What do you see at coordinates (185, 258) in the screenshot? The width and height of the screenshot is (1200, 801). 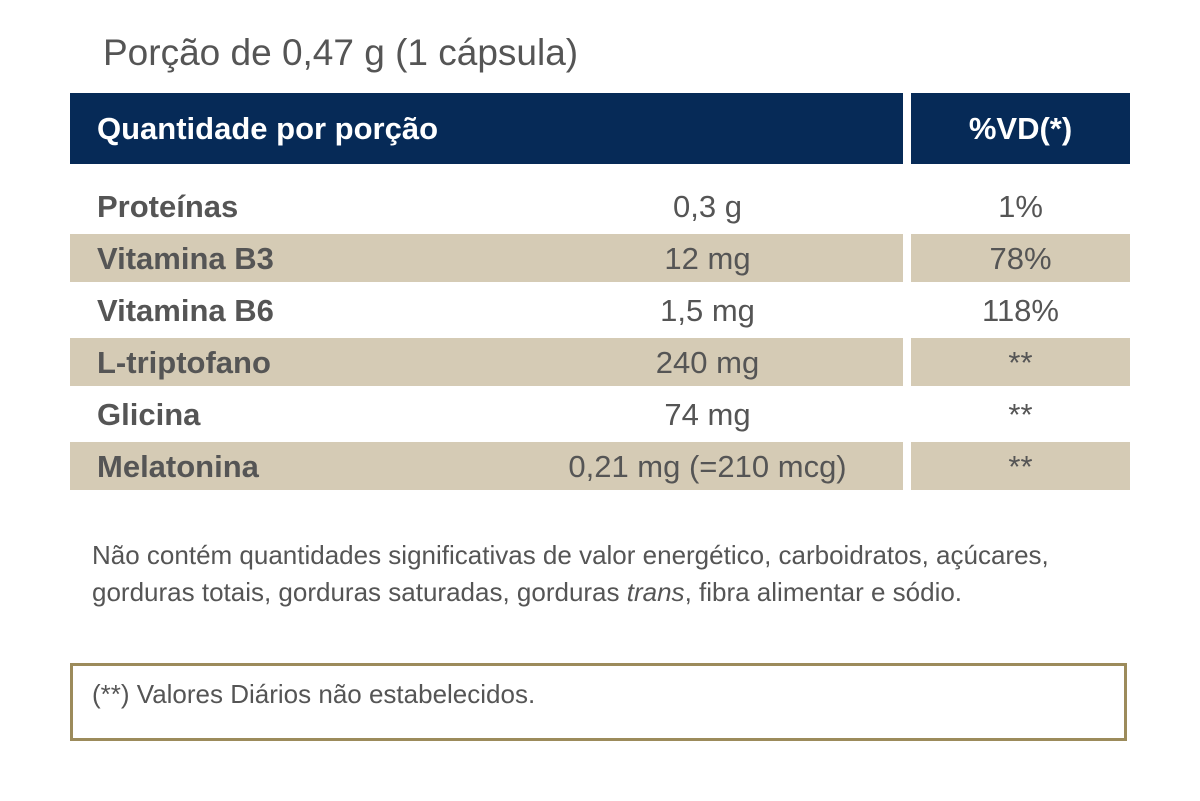 I see `name-cell: Vitamina B3` at bounding box center [185, 258].